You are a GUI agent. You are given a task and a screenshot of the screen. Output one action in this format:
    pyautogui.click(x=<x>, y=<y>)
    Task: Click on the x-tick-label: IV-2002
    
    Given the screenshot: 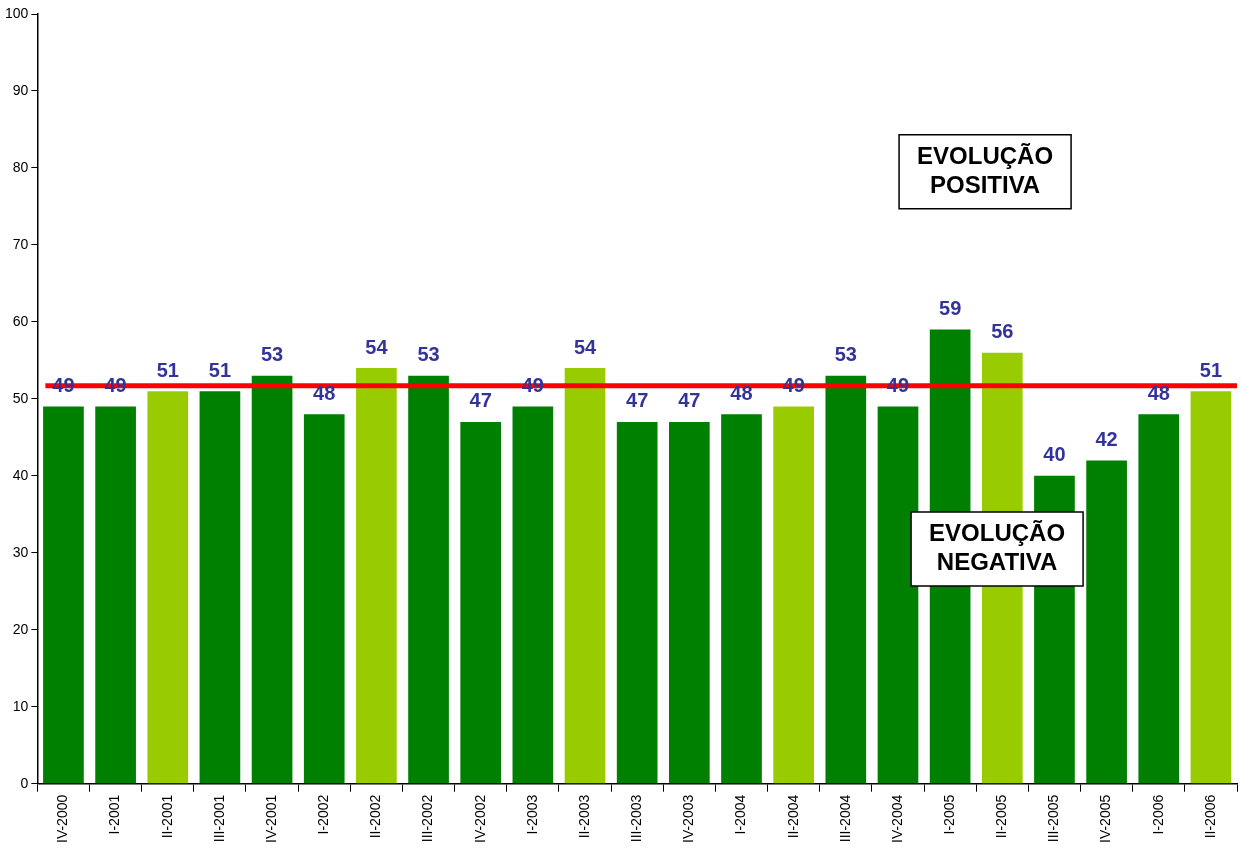 What is the action you would take?
    pyautogui.click(x=479, y=818)
    